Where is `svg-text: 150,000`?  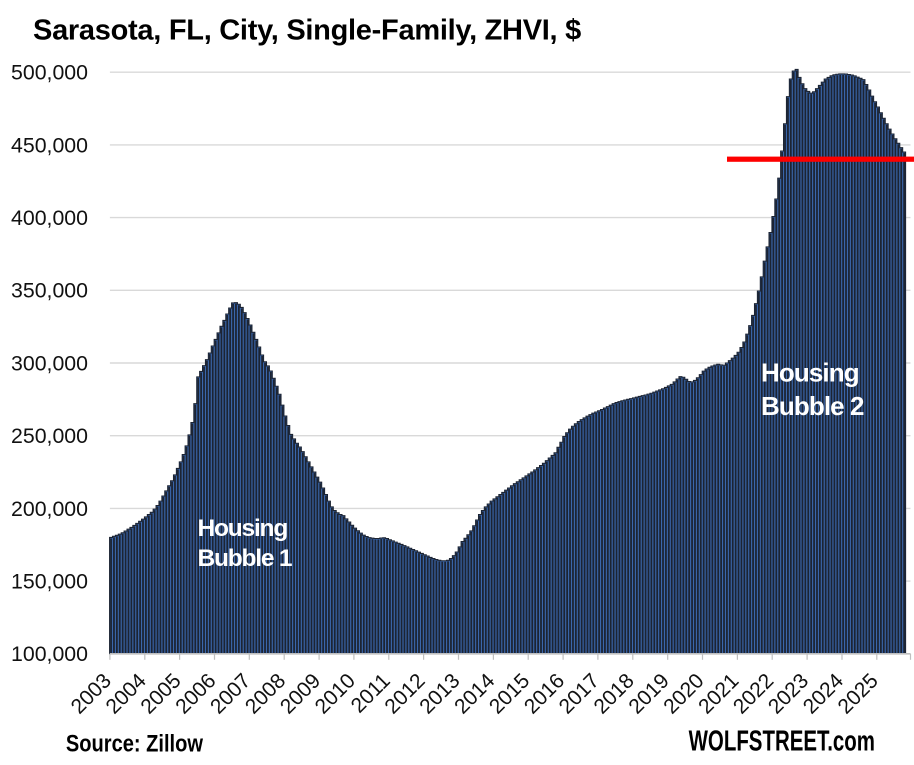
svg-text: 150,000 is located at coordinates (49, 582).